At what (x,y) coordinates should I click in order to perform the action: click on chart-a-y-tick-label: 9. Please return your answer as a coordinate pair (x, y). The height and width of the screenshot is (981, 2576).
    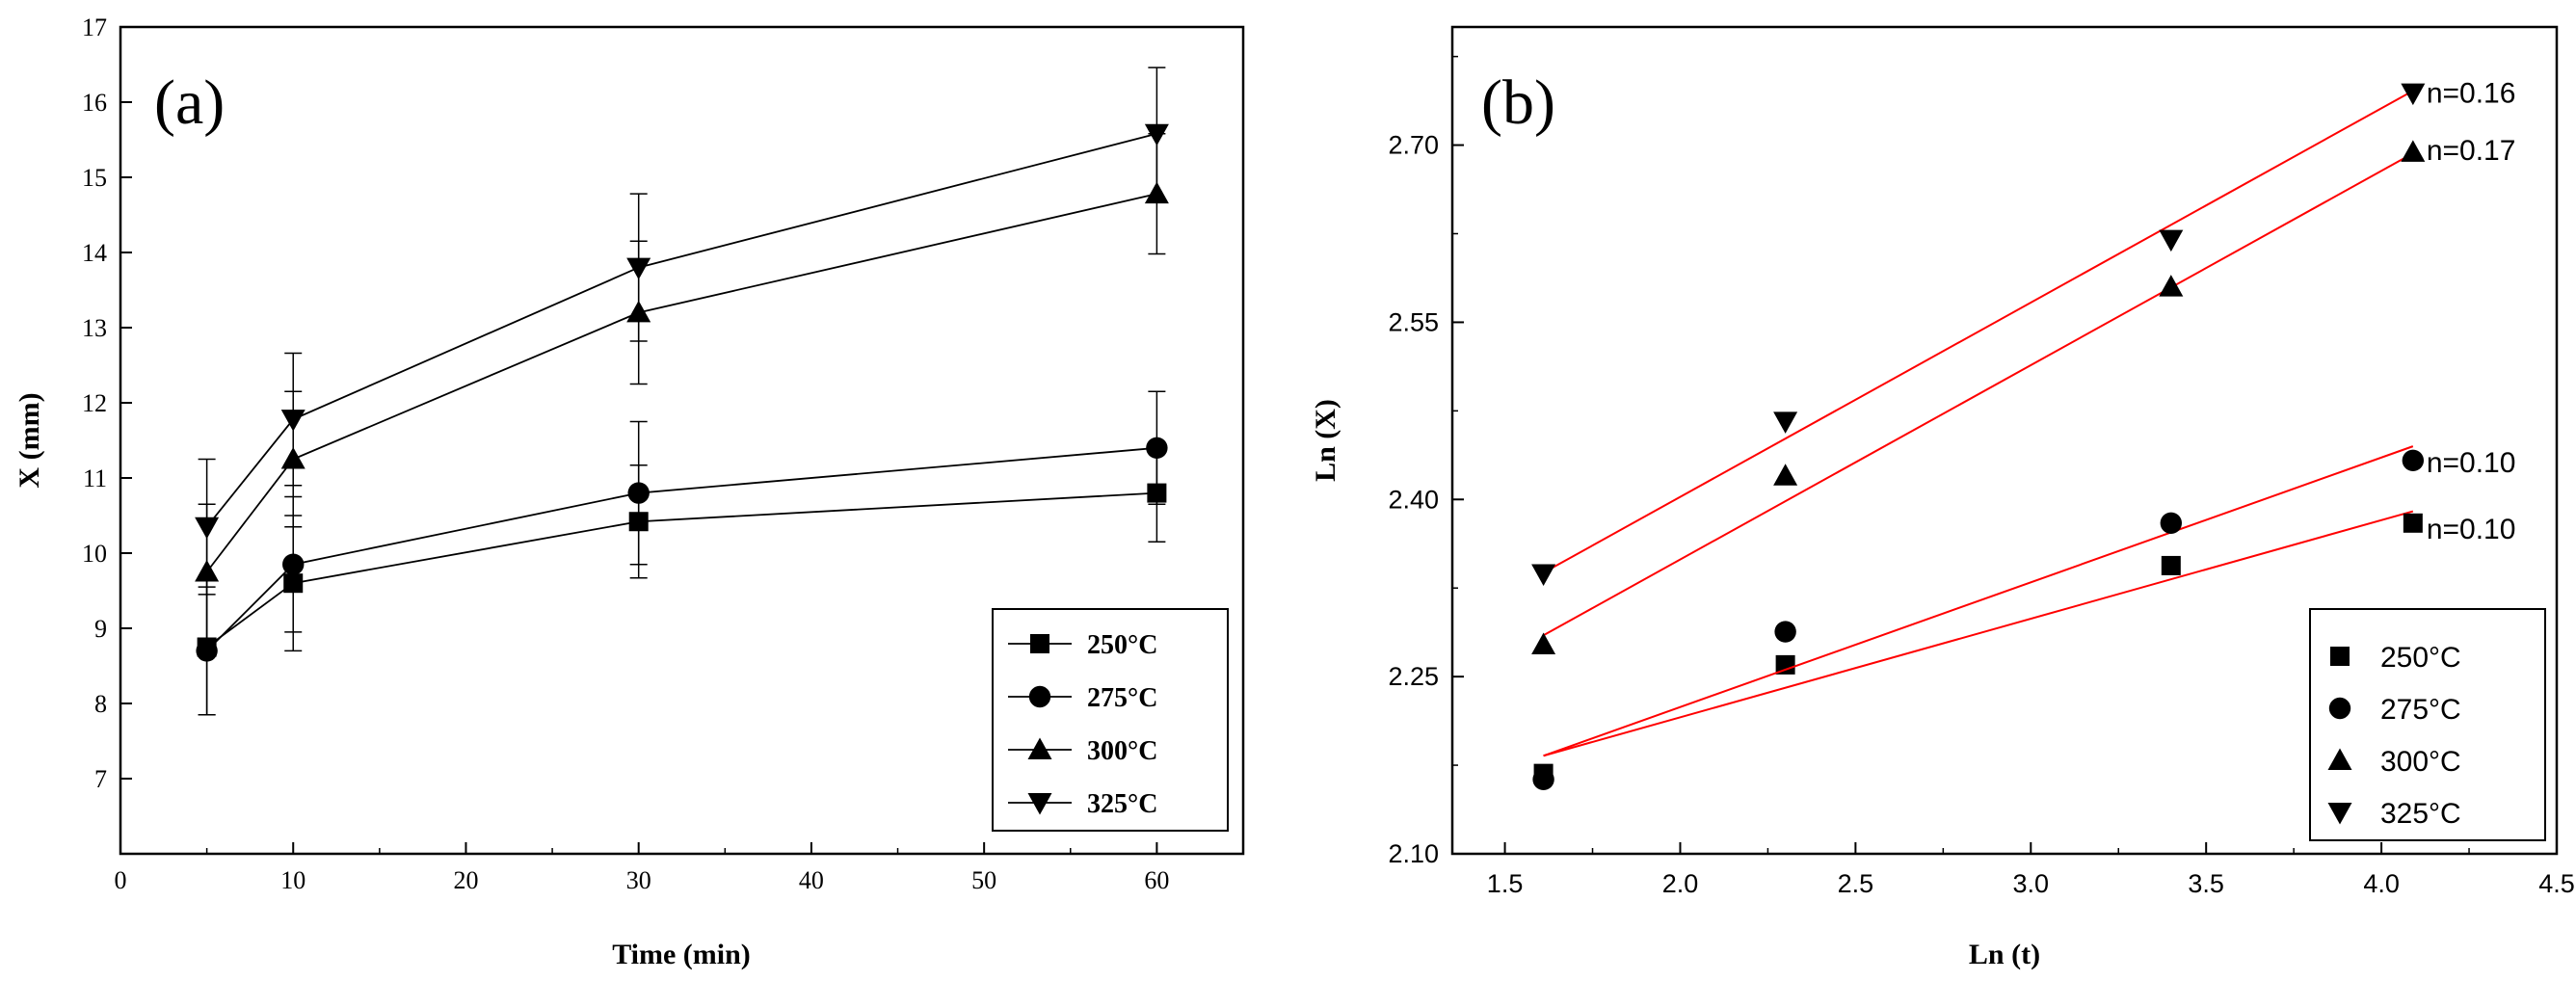
    Looking at the image, I should click on (100, 629).